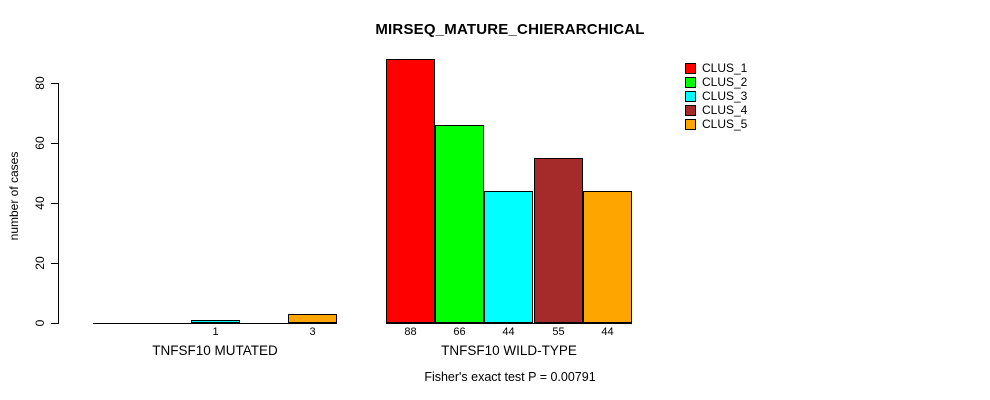 This screenshot has height=400, width=990. I want to click on legend-item-clus_4: CLUS_4, so click(716, 110).